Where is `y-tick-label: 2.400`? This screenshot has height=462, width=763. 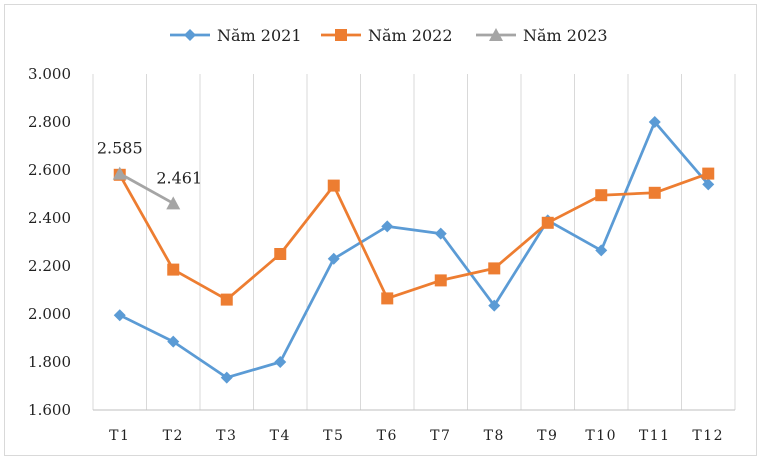
y-tick-label: 2.400 is located at coordinates (49, 218).